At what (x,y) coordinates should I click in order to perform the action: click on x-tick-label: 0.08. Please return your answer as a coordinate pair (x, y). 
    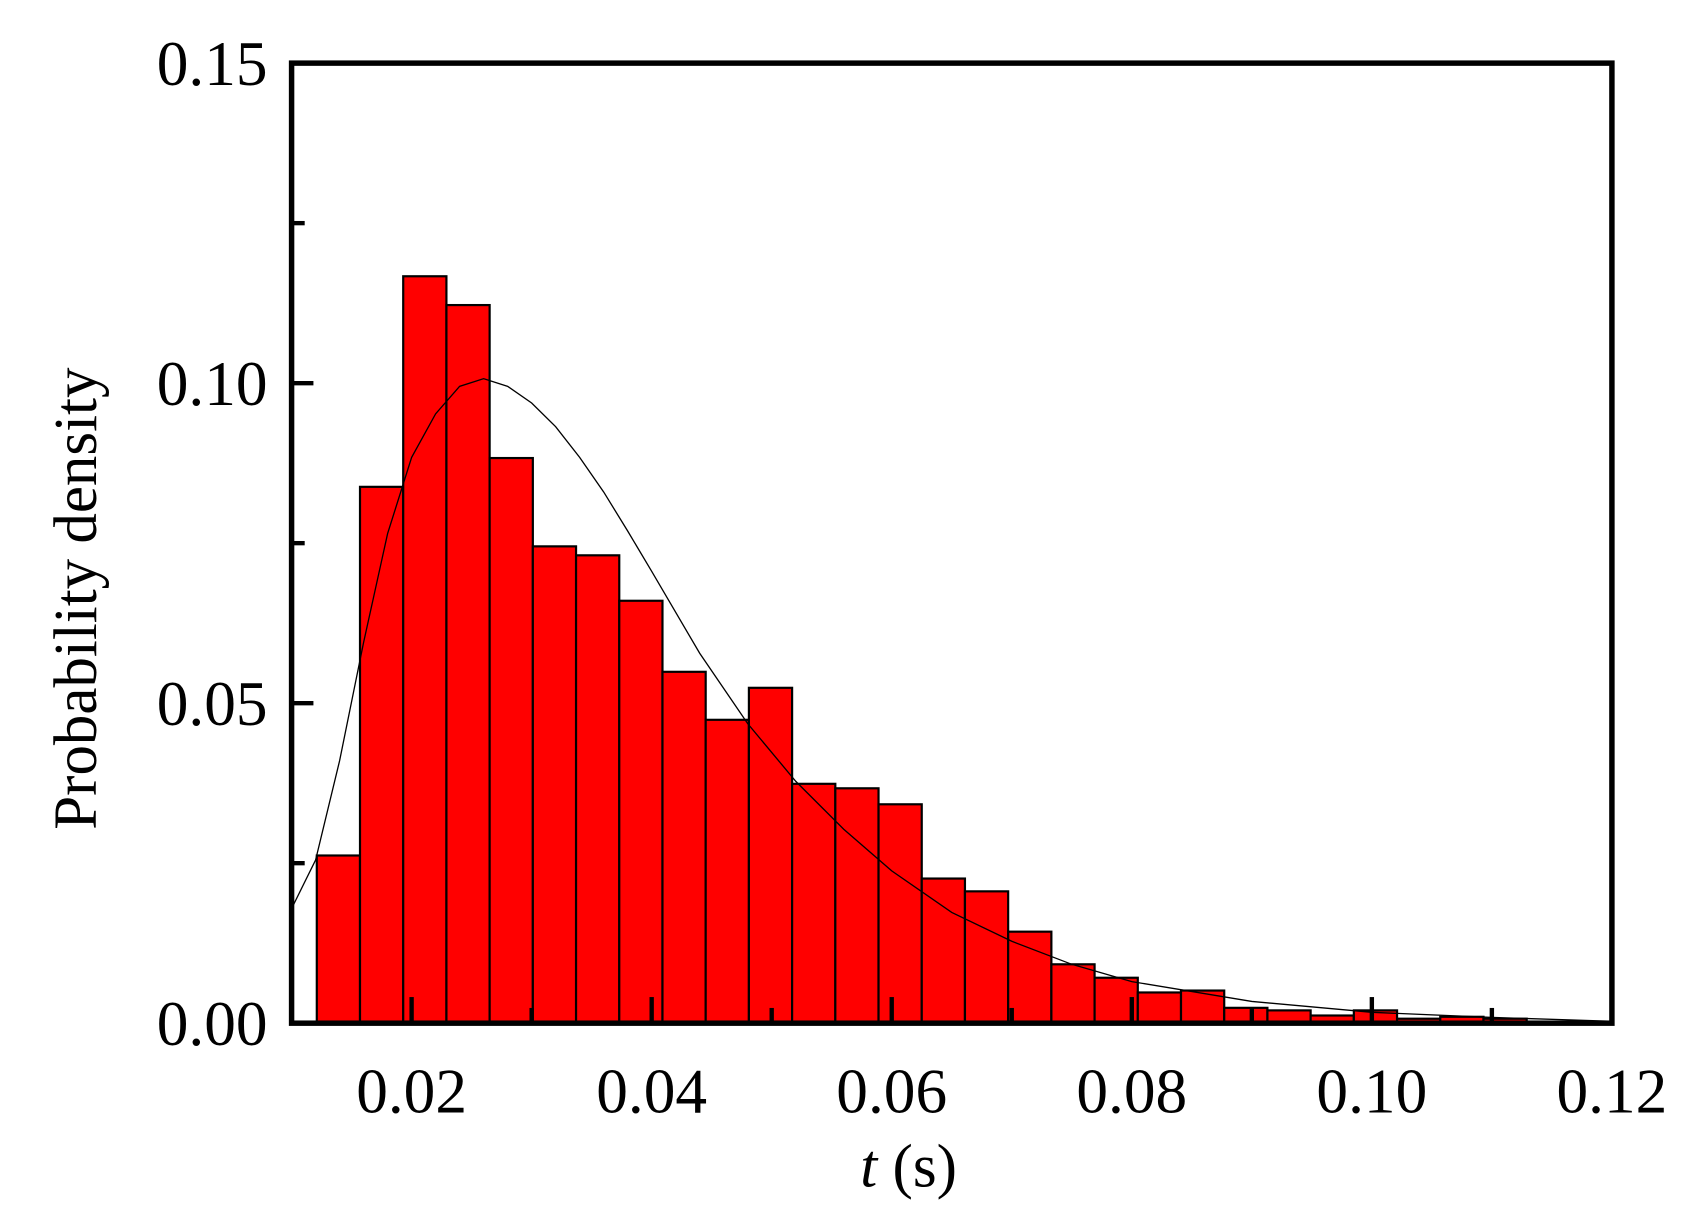
    Looking at the image, I should click on (1131, 1092).